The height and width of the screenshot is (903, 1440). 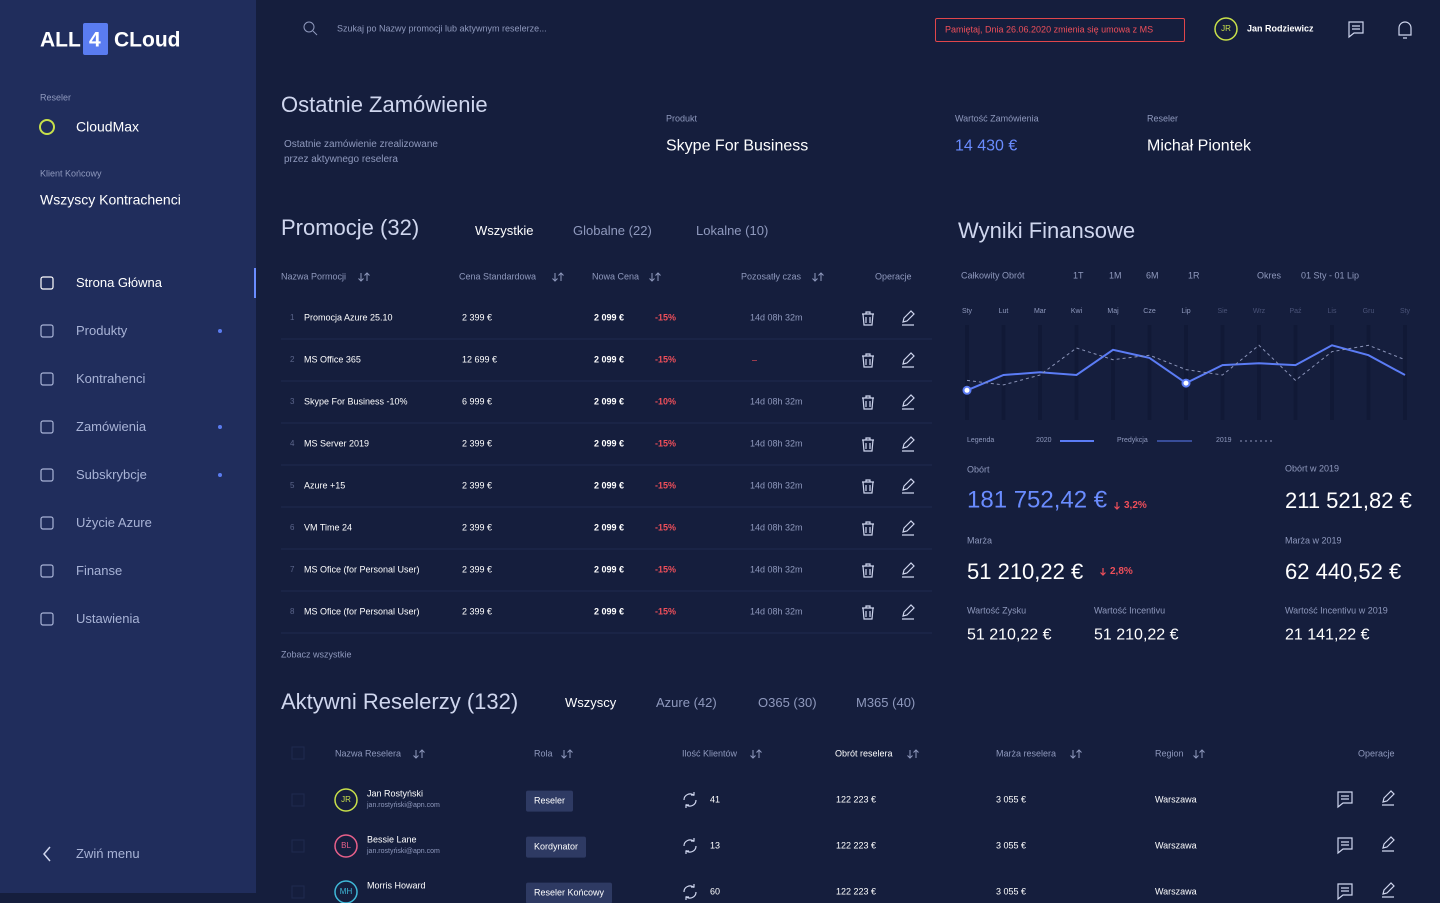 What do you see at coordinates (350, 227) in the screenshot?
I see `section-title: Promocje (32)` at bounding box center [350, 227].